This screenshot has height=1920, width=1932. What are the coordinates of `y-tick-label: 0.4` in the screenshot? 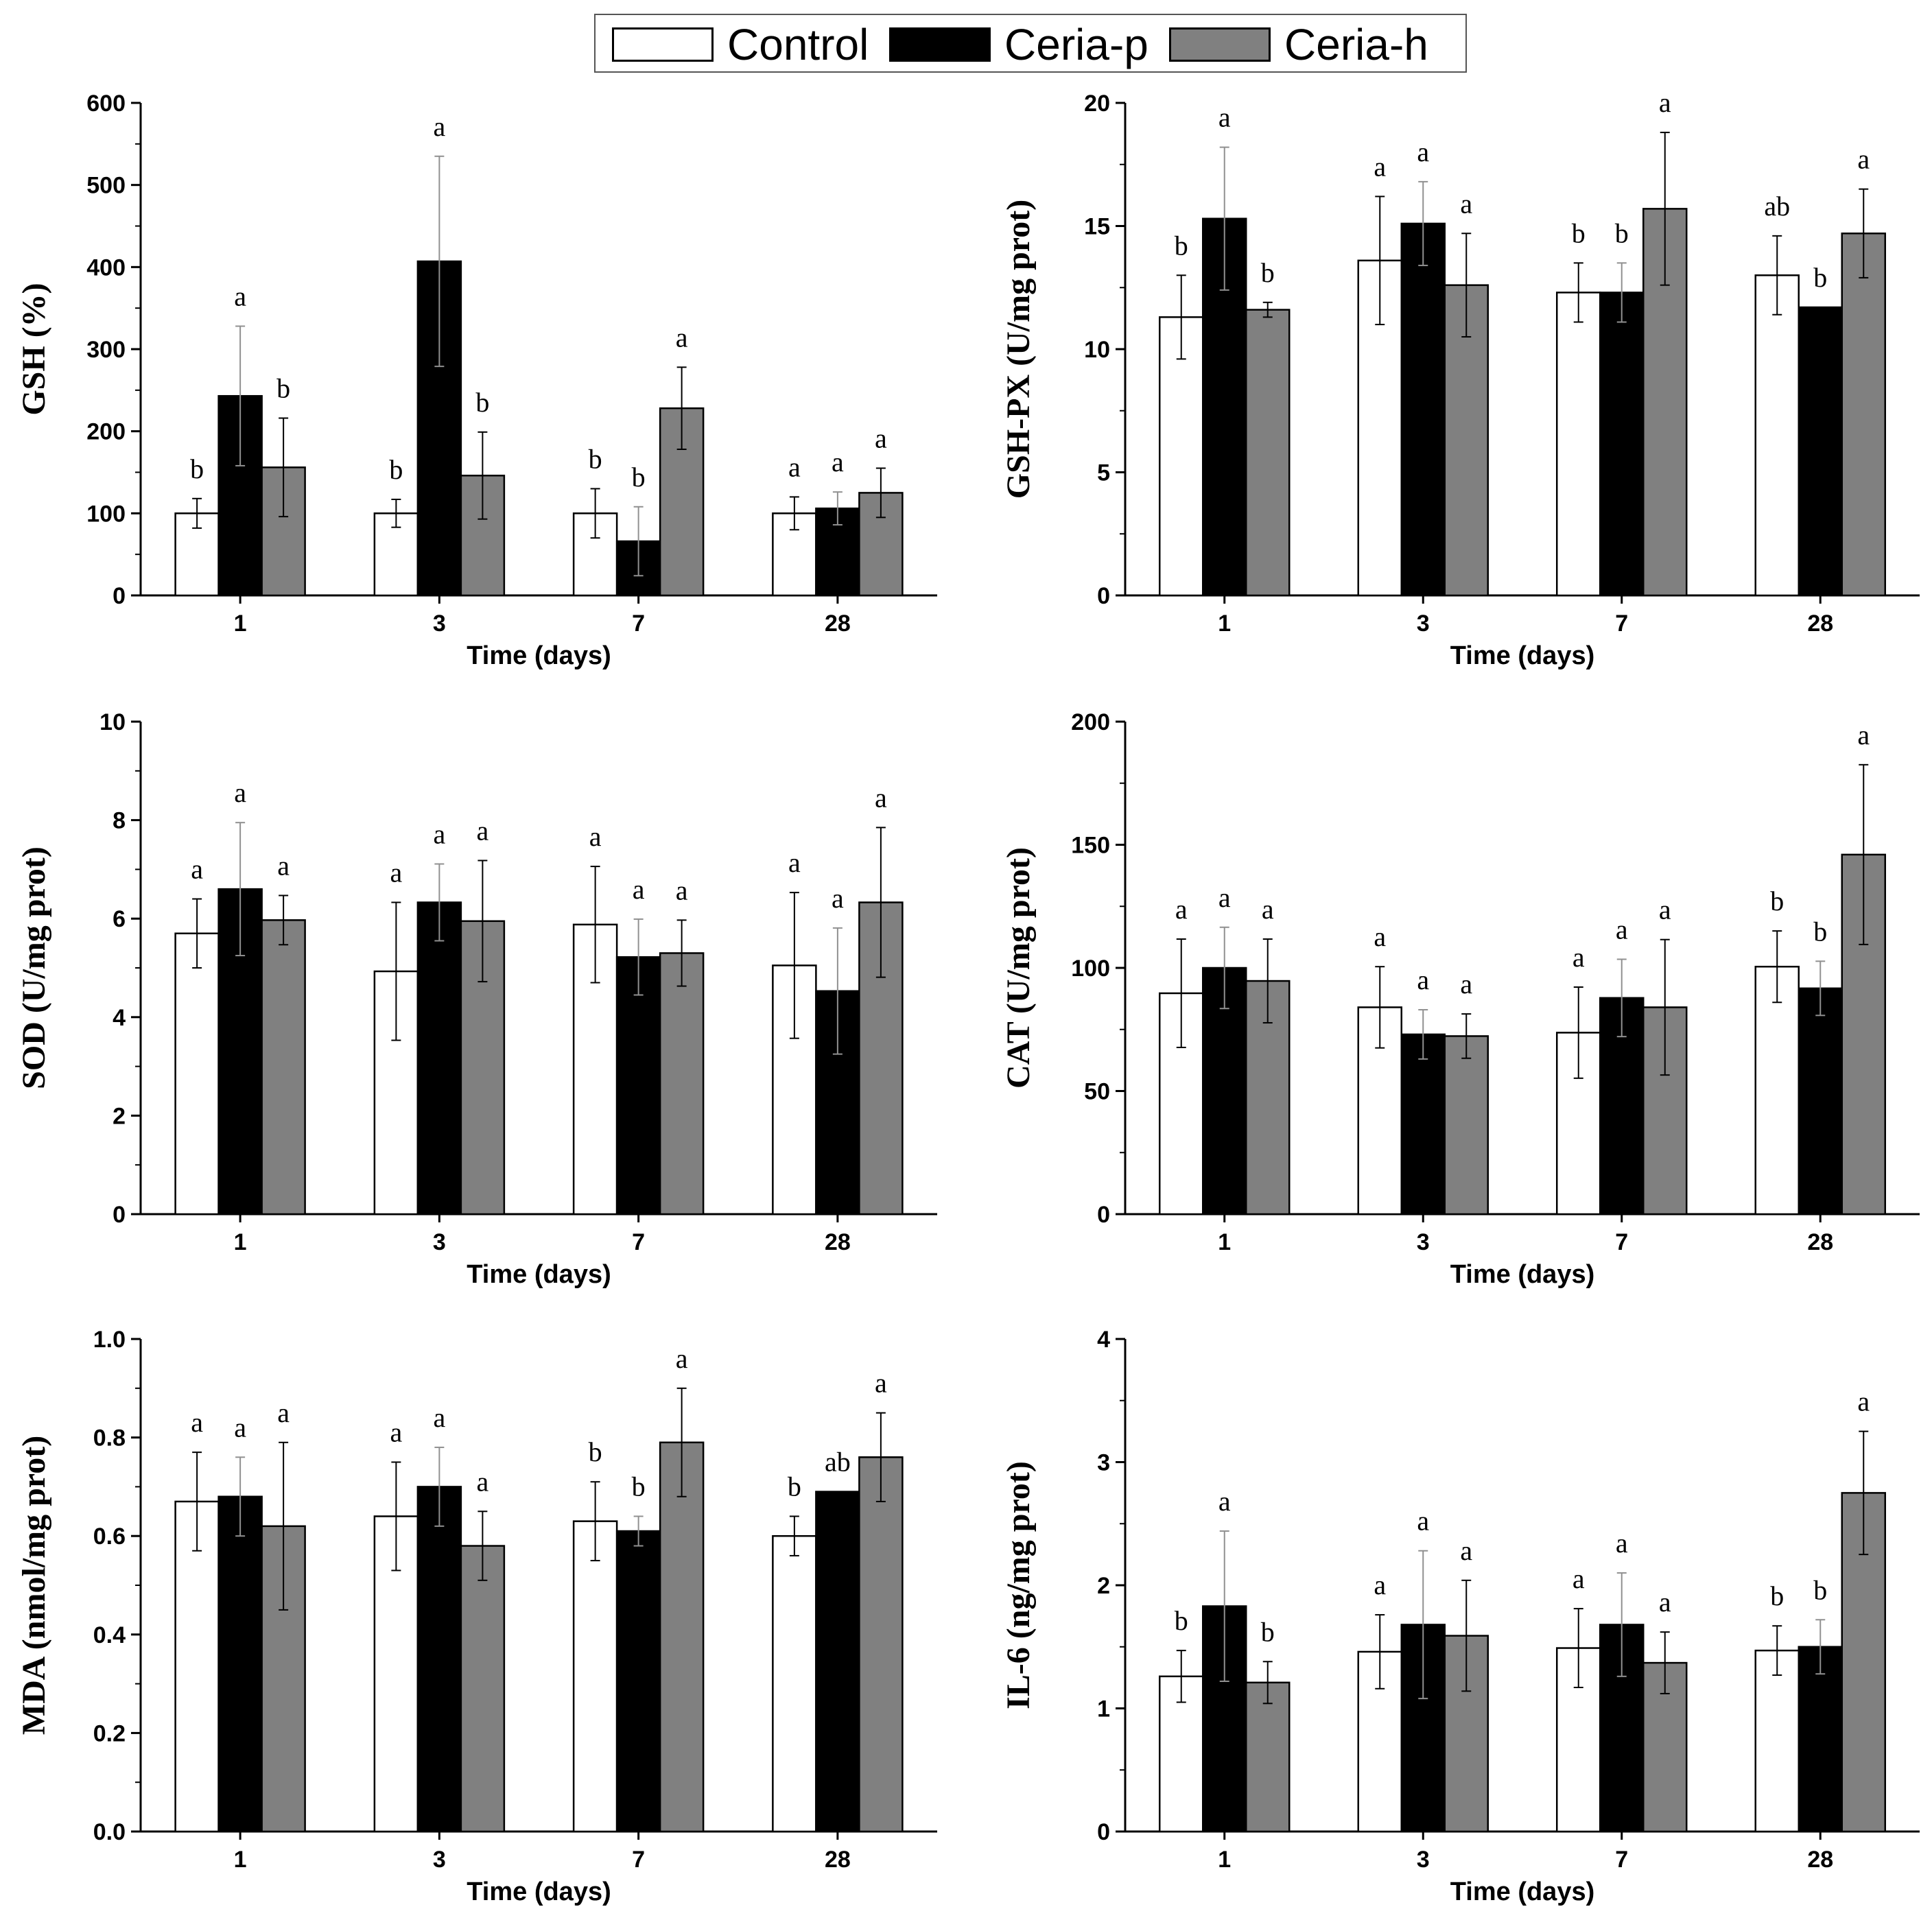 It's located at (109, 1635).